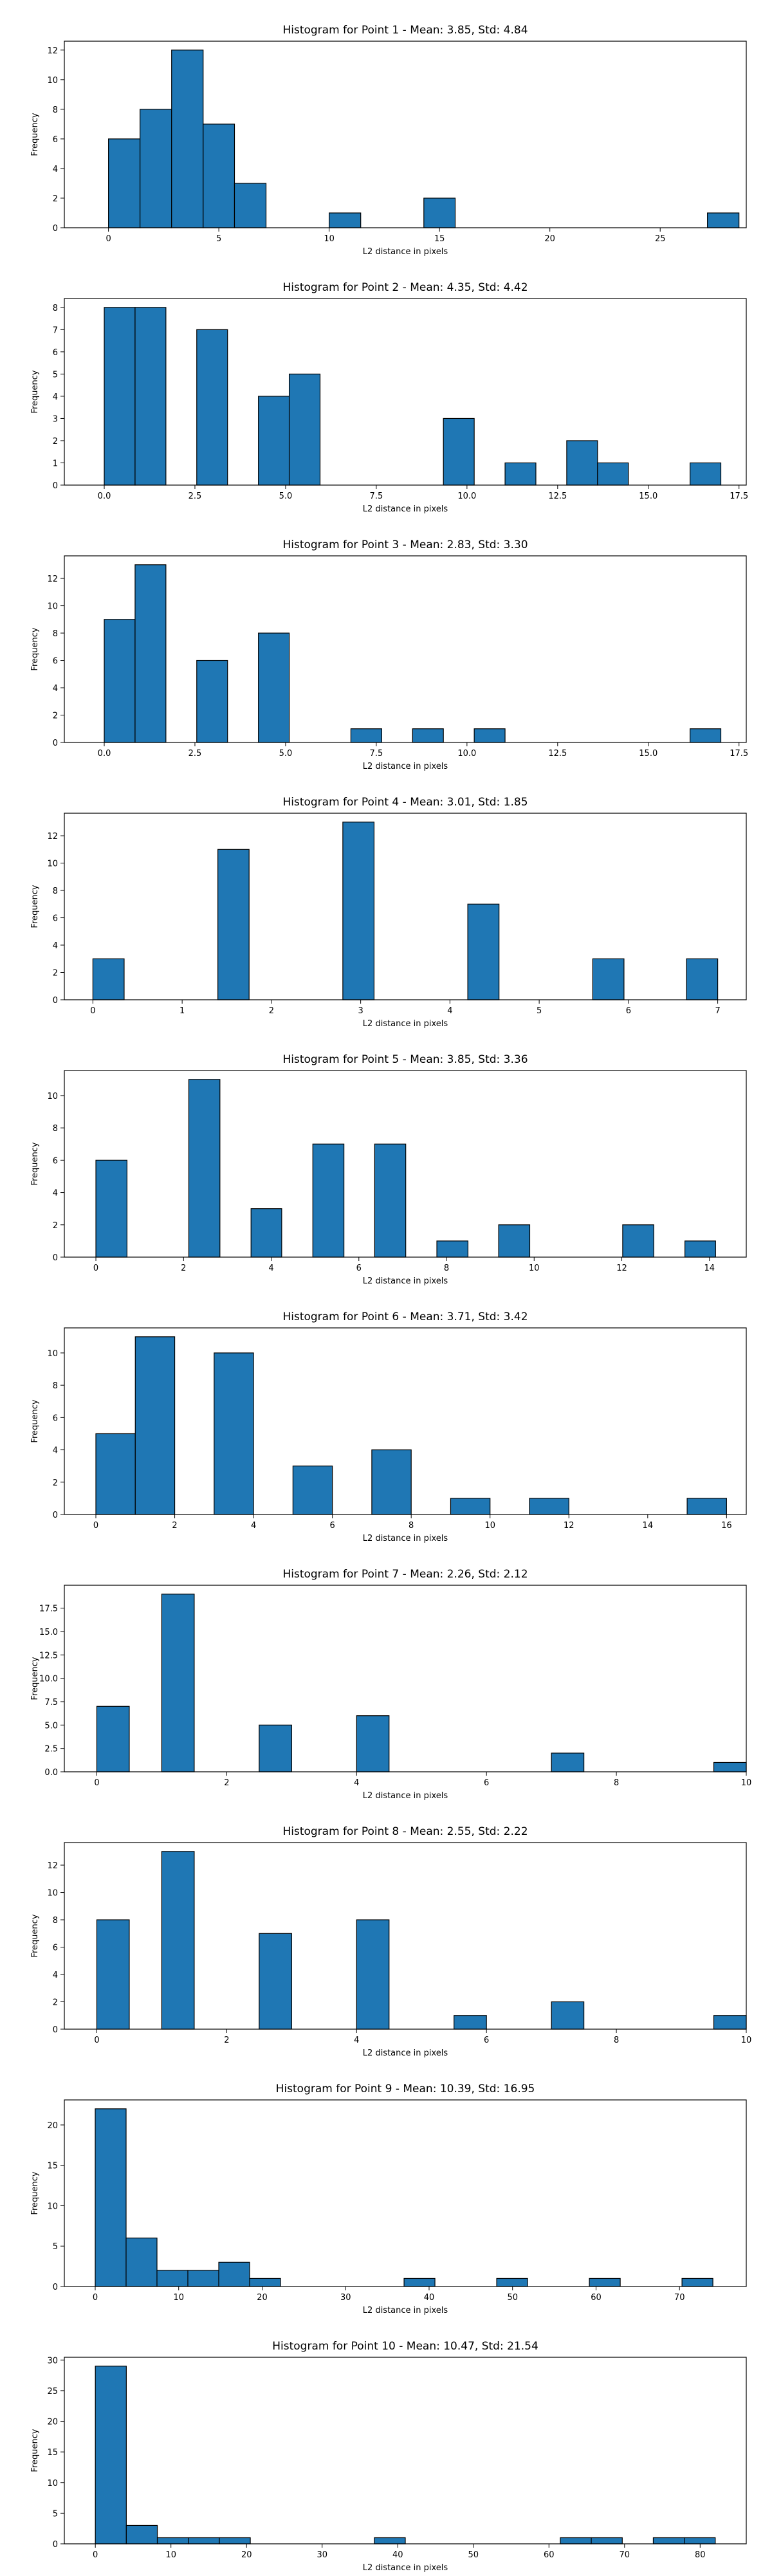  What do you see at coordinates (449, 1011) in the screenshot?
I see `x-tick-label: 4` at bounding box center [449, 1011].